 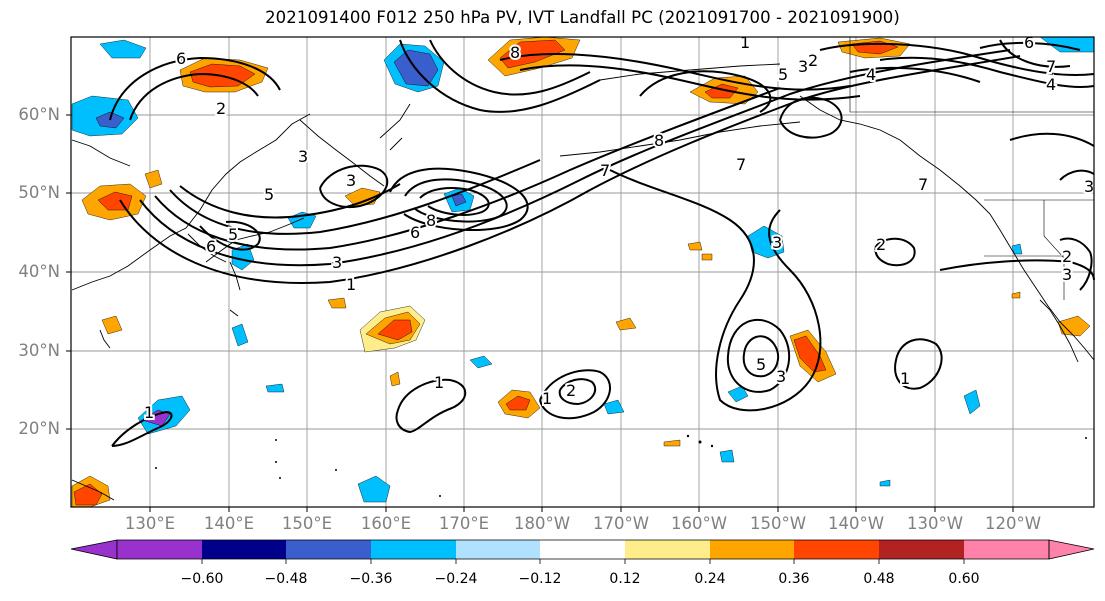 I want to click on colorbar-tick-label: 0.60, so click(x=964, y=579).